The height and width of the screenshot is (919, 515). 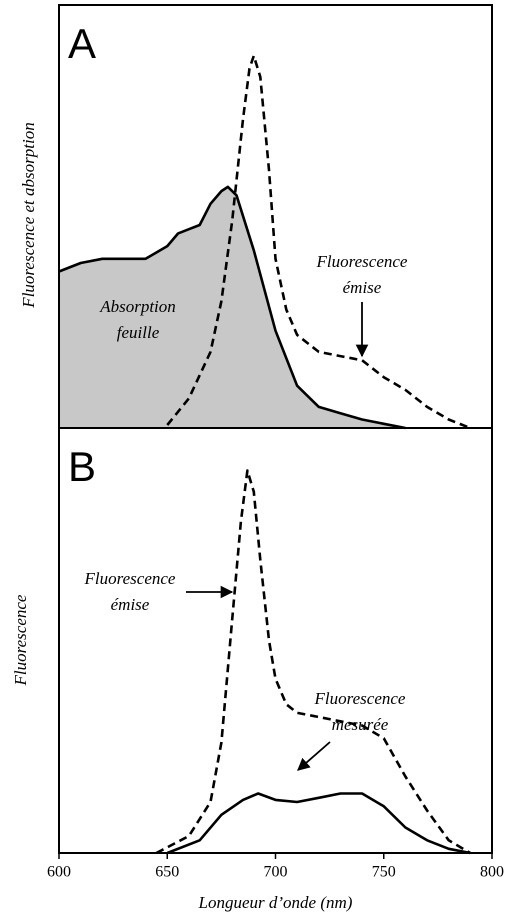 I want to click on annotation: Absorption, so click(x=137, y=306).